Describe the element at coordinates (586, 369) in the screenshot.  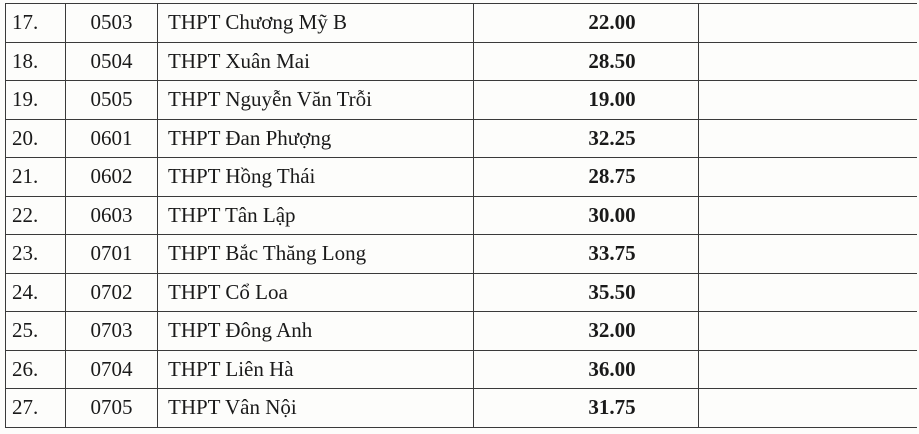
I see `cutoff-score: 36.00` at that location.